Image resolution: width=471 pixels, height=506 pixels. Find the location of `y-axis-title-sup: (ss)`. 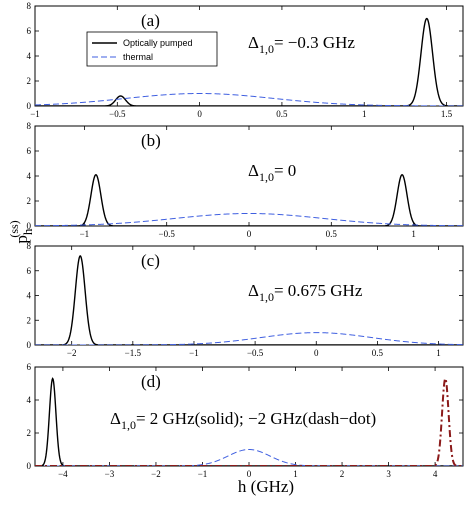

y-axis-title-sup: (ss) is located at coordinates (14, 228).